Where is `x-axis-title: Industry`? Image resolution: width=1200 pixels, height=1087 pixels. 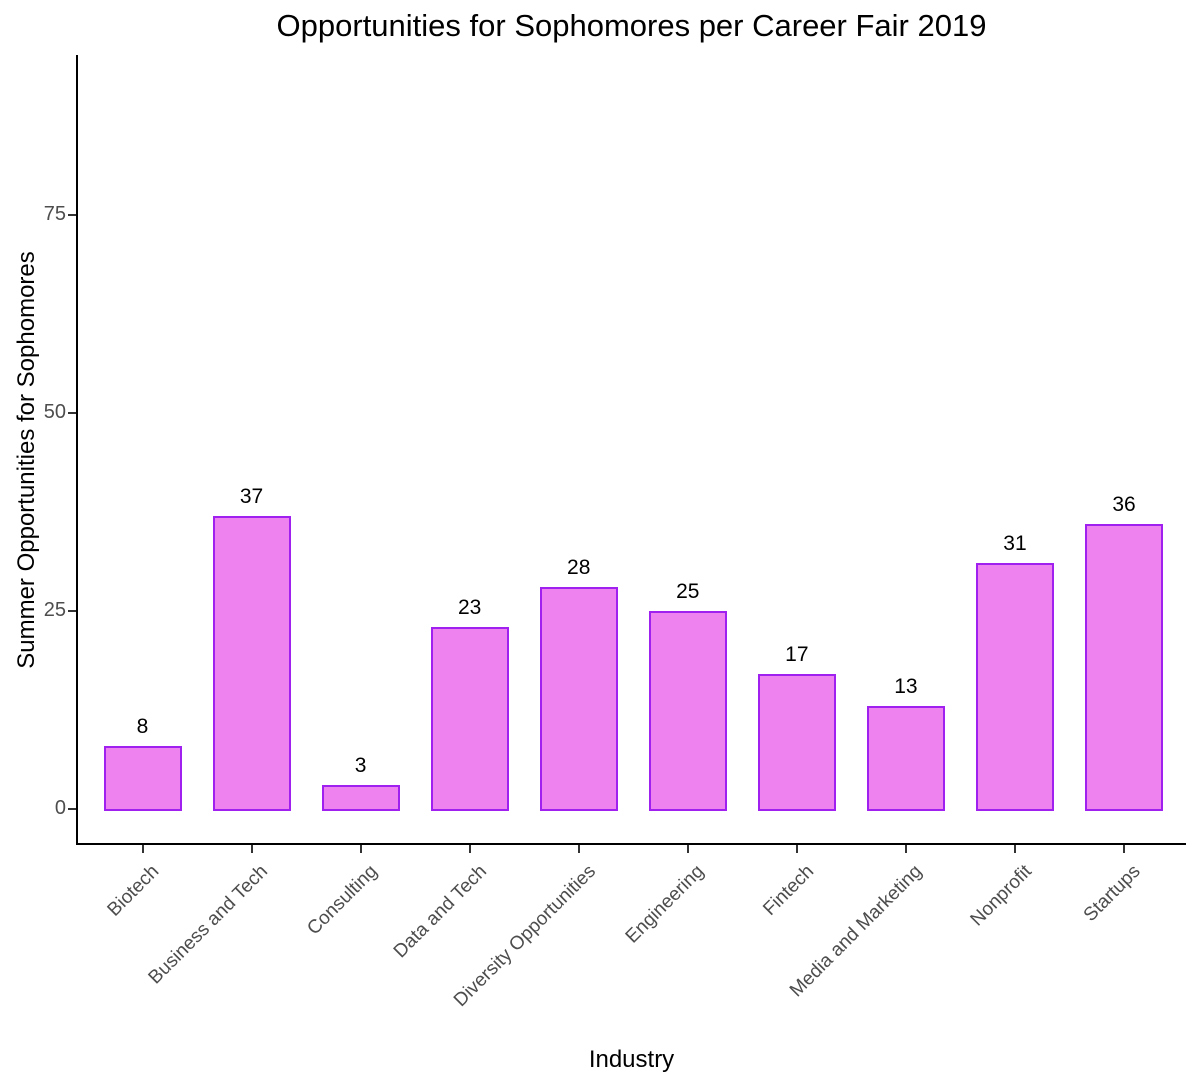 x-axis-title: Industry is located at coordinates (631, 1059).